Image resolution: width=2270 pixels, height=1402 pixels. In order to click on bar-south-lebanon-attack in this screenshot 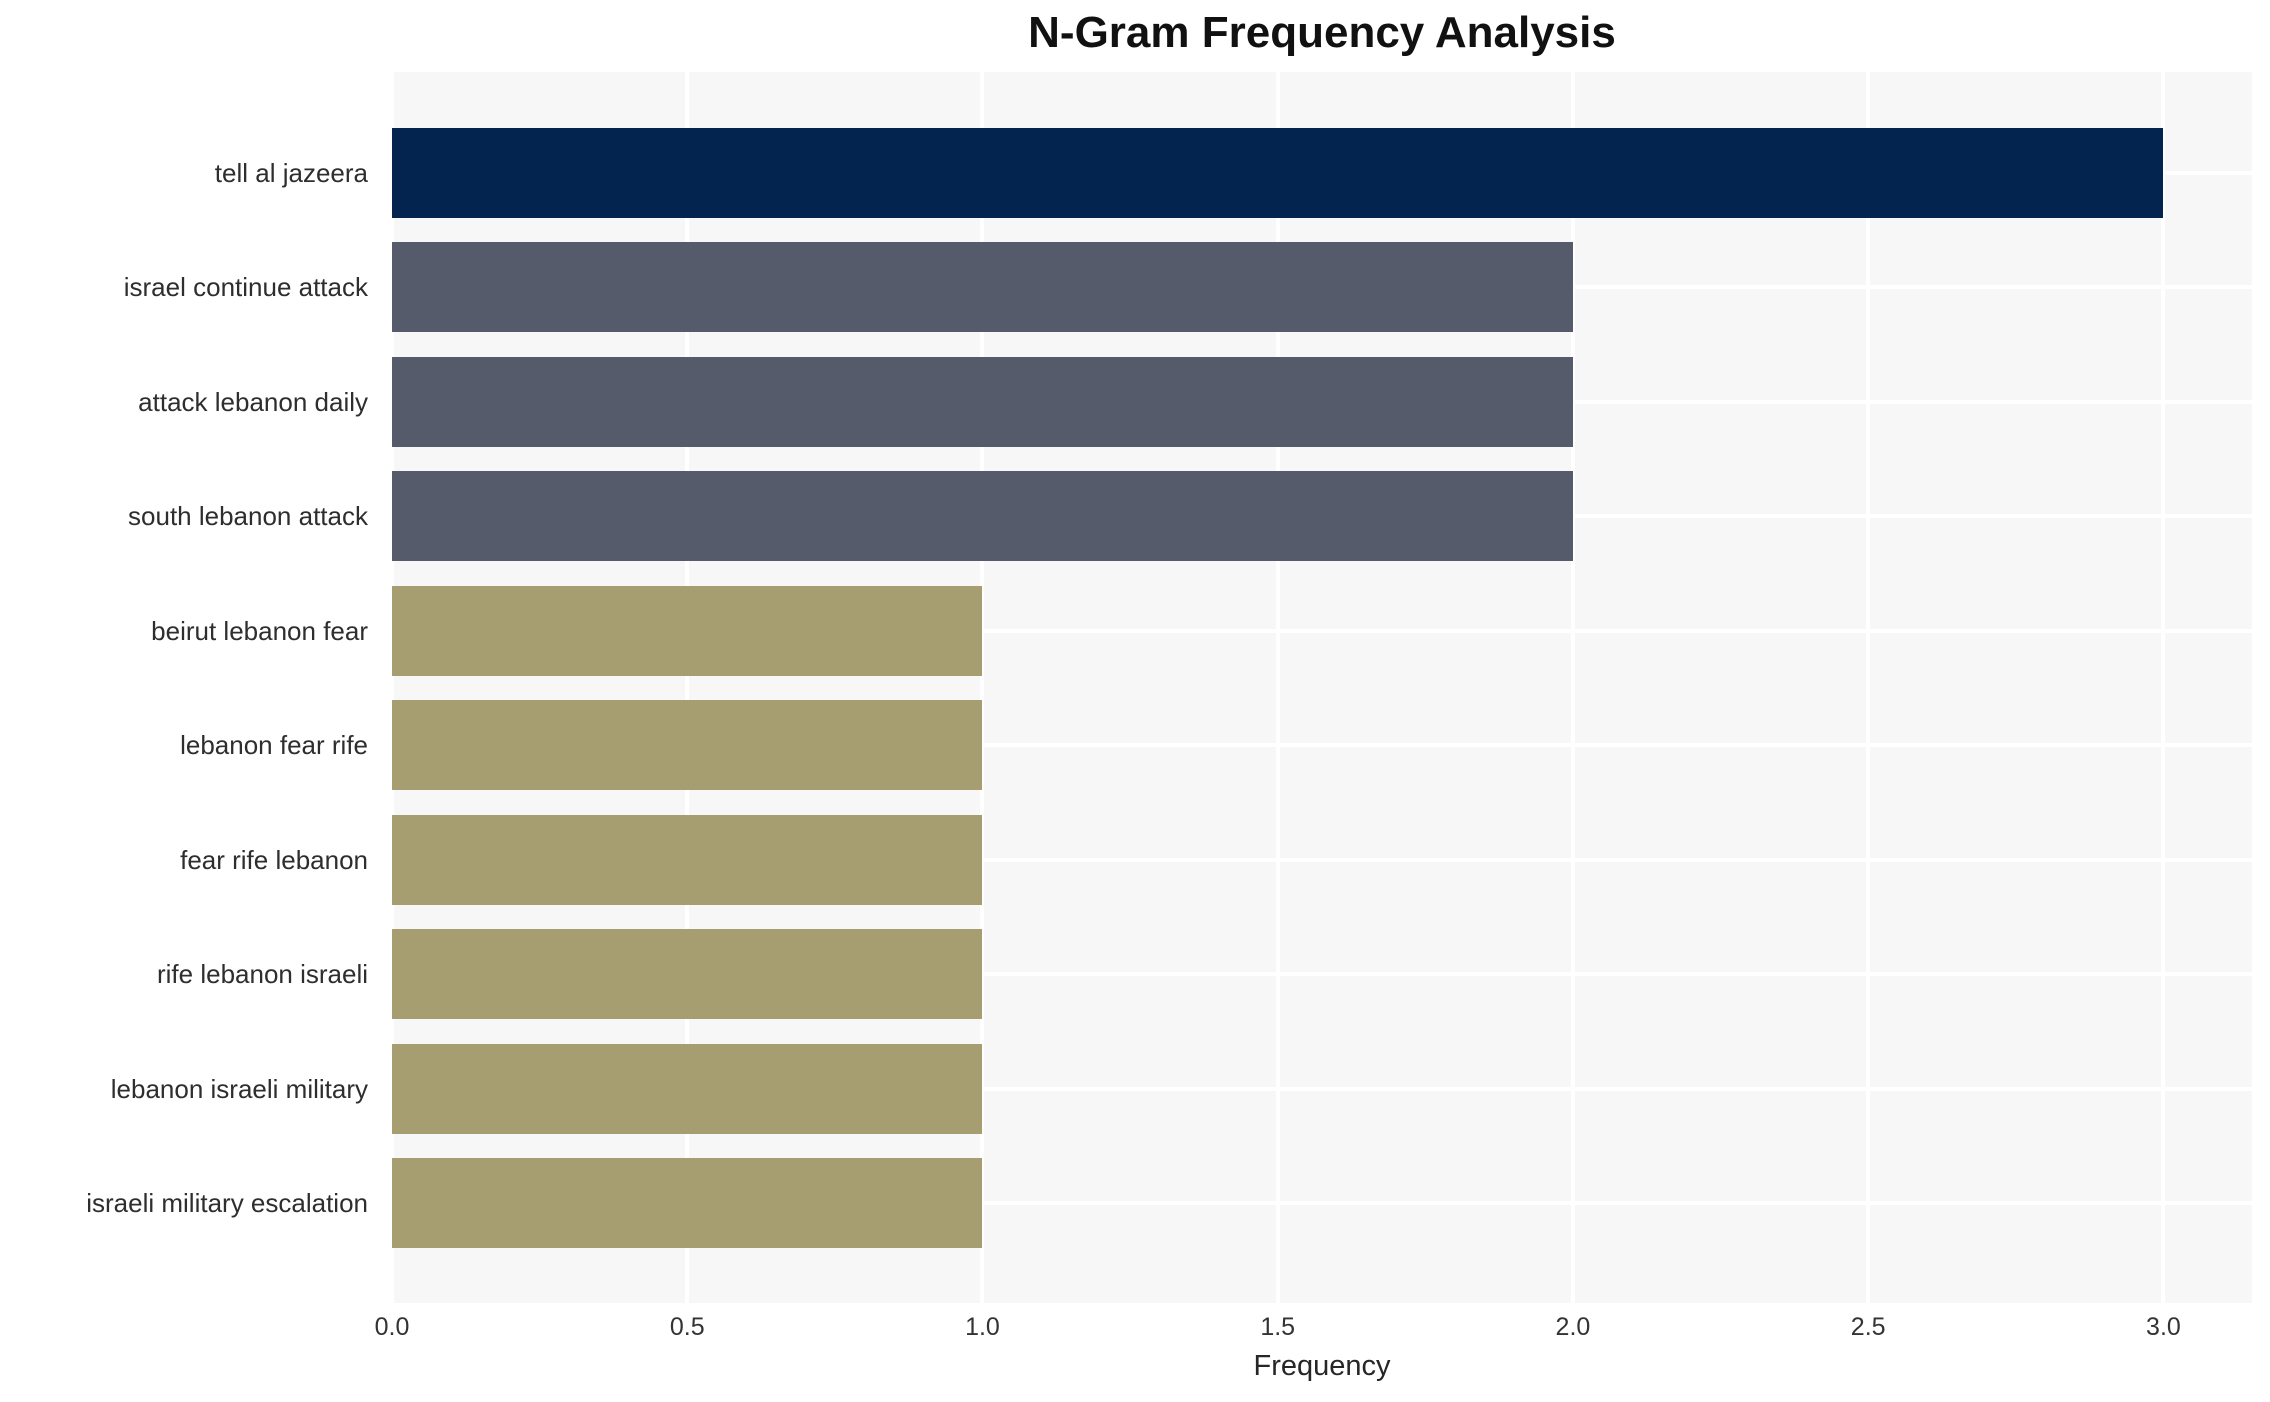, I will do `click(982, 516)`.